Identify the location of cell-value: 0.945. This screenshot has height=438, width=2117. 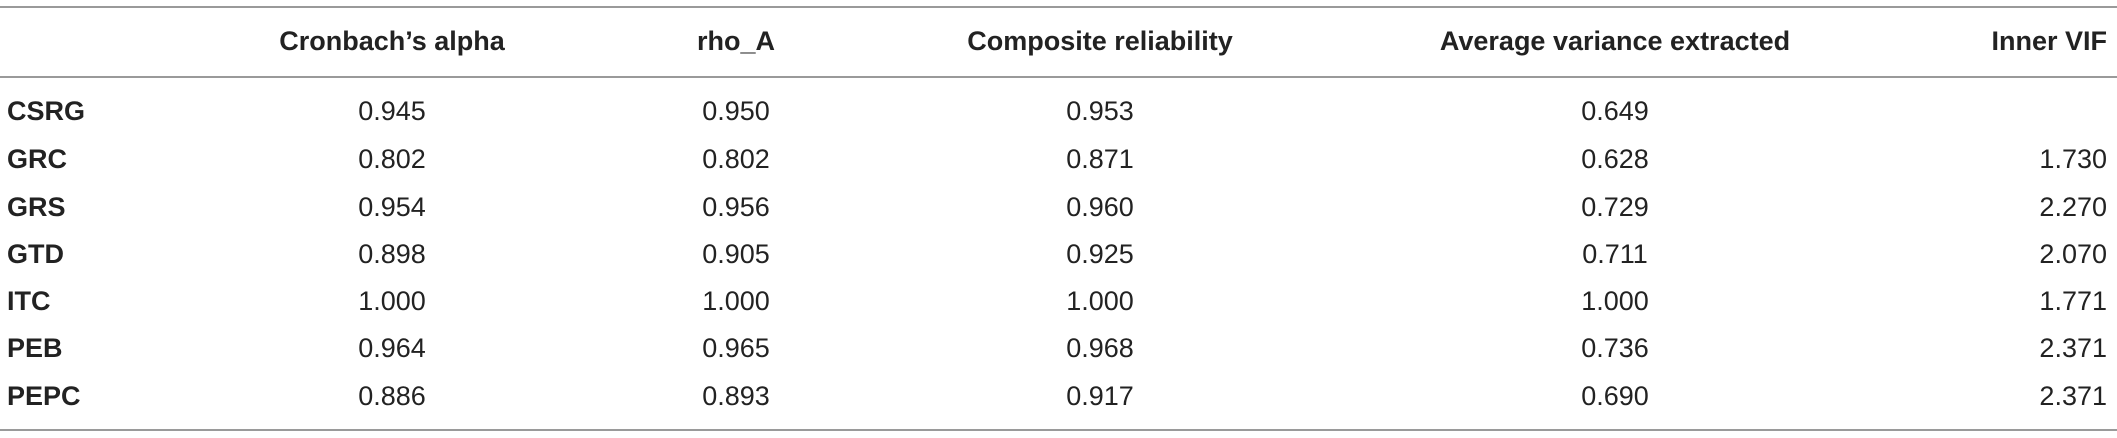
(392, 111).